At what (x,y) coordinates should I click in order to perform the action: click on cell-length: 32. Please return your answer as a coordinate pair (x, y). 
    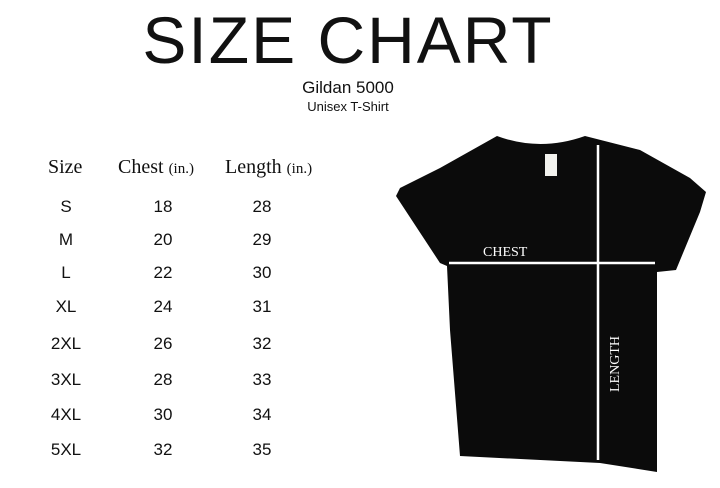
    Looking at the image, I should click on (262, 343).